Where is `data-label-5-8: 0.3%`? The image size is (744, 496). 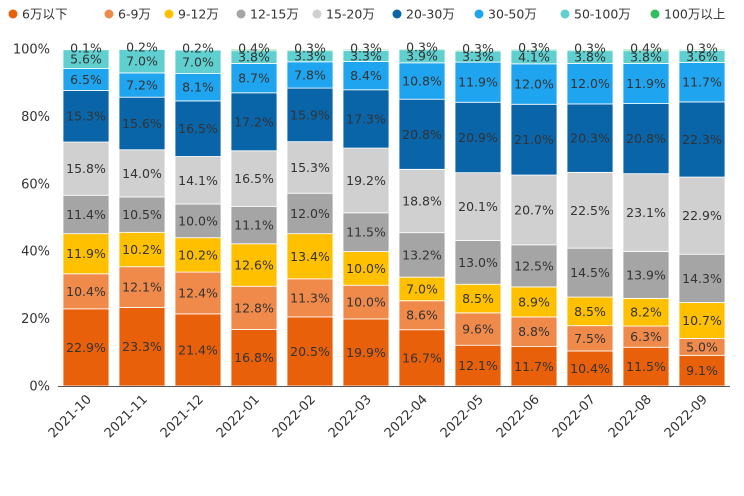
data-label-5-8: 0.3% is located at coordinates (366, 47).